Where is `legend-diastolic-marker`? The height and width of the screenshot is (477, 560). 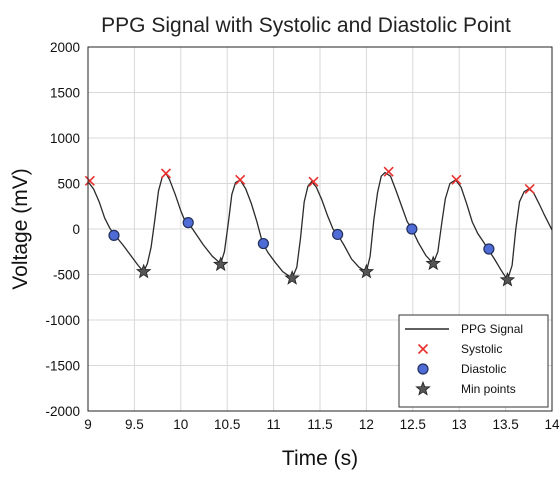 legend-diastolic-marker is located at coordinates (423, 369).